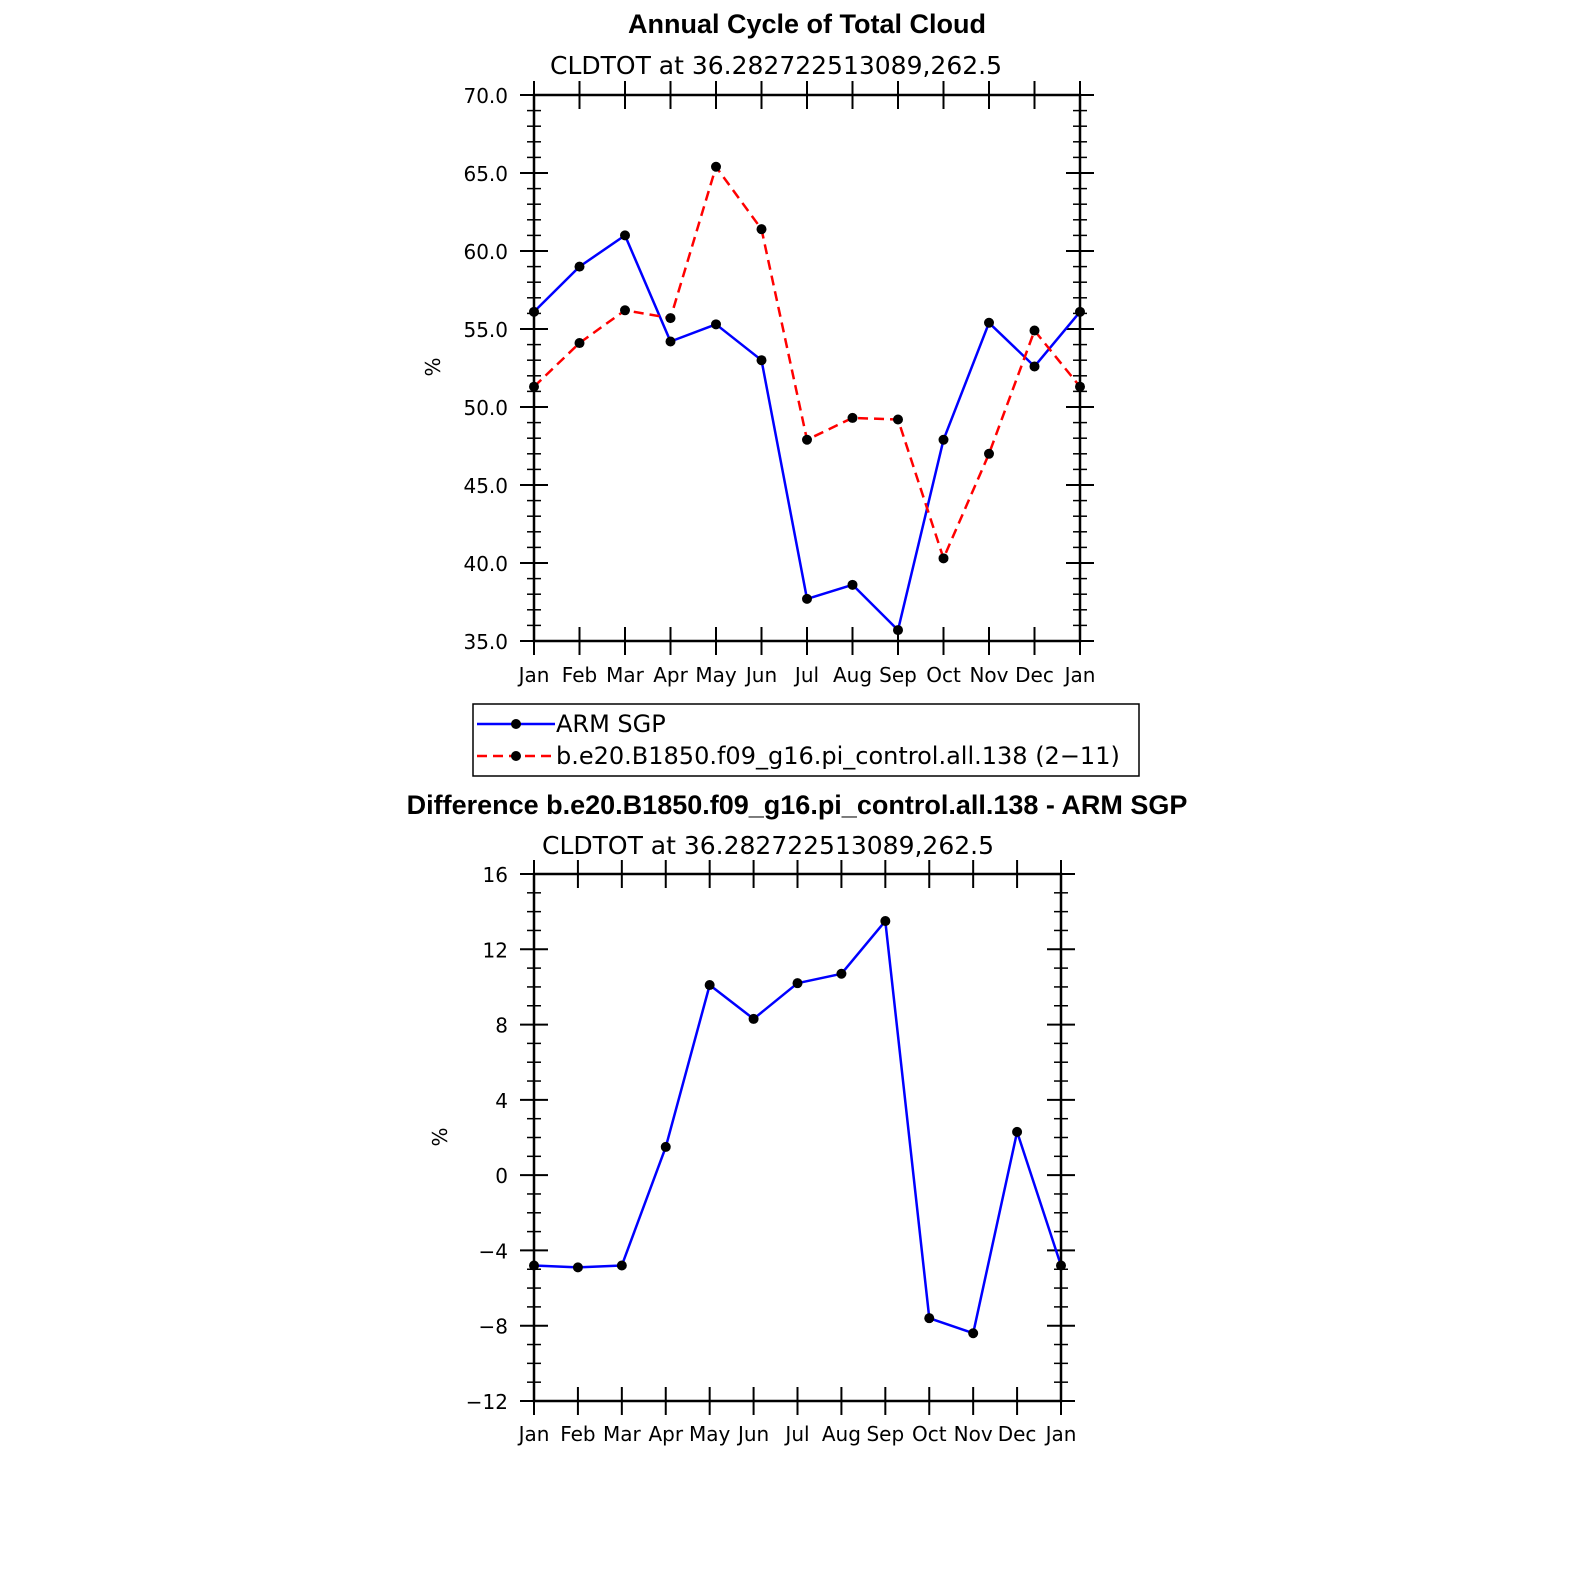  Describe the element at coordinates (611, 724) in the screenshot. I see `legend-label-arm-sgp: ARM SGP` at that location.